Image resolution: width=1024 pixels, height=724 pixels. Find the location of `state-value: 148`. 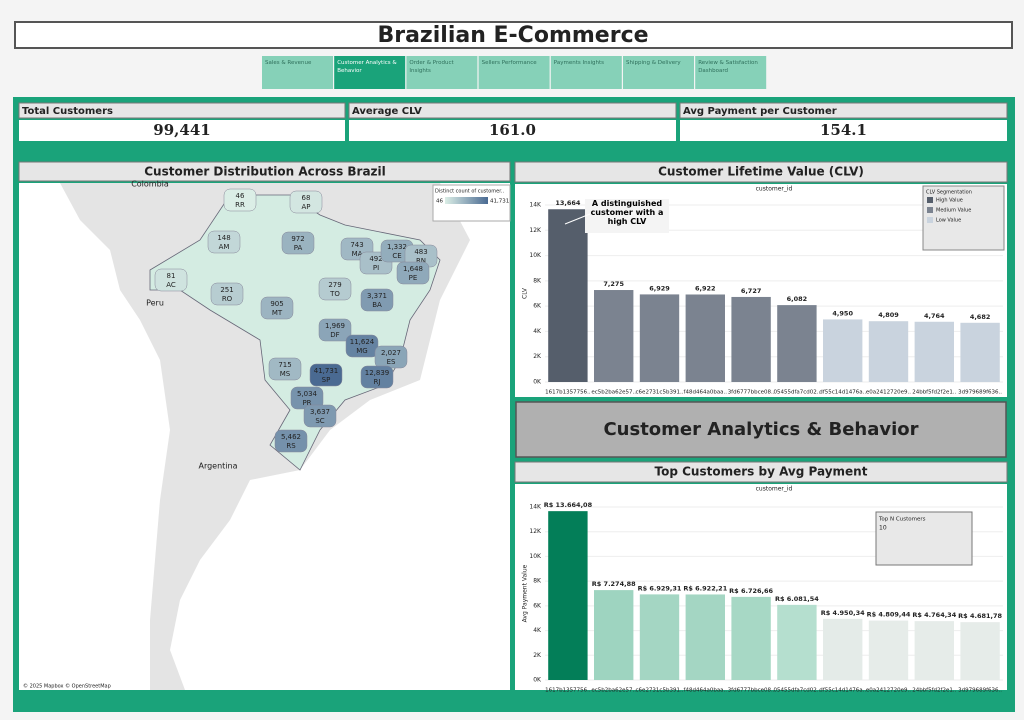

state-value: 148 is located at coordinates (223, 238).